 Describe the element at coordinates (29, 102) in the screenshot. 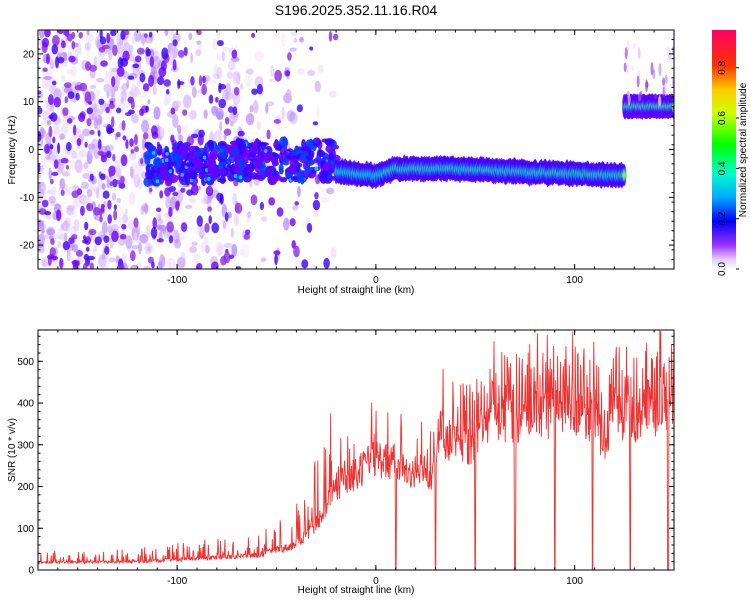

I see `spectrogram-ytick-label: 10` at that location.